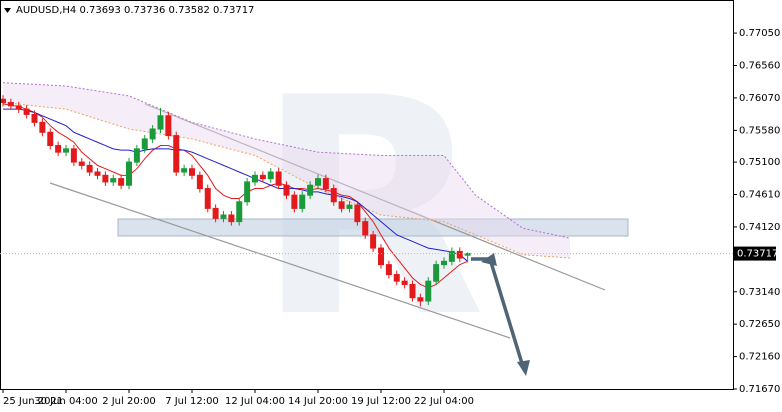 The height and width of the screenshot is (412, 782). What do you see at coordinates (381, 401) in the screenshot?
I see `x-tick-label: 19 Jul 12:00` at bounding box center [381, 401].